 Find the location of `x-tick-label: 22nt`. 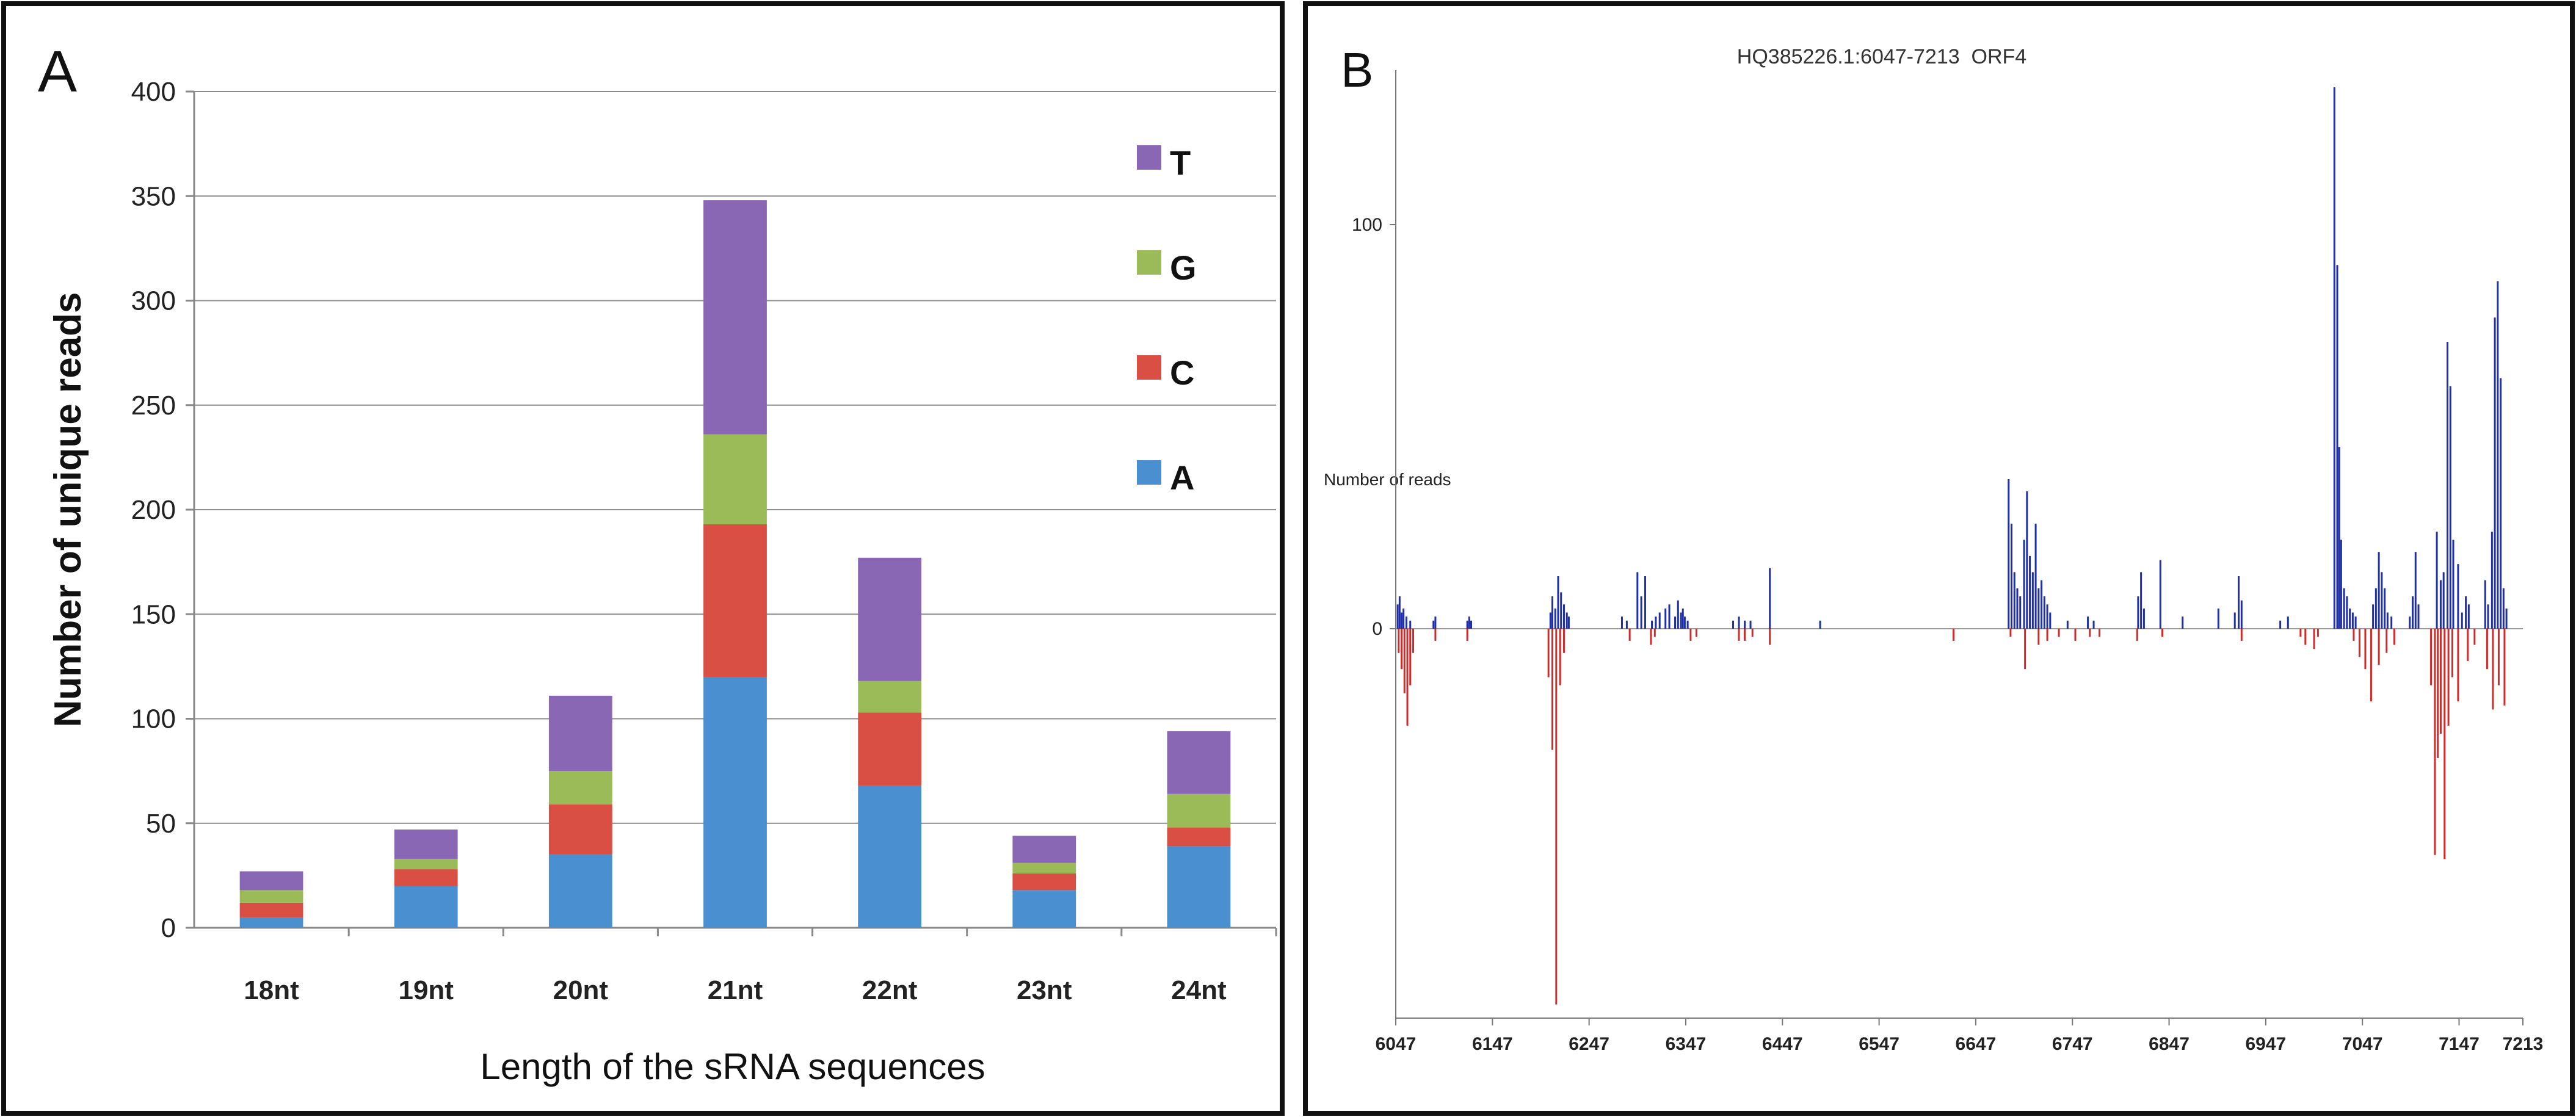

x-tick-label: 22nt is located at coordinates (890, 990).